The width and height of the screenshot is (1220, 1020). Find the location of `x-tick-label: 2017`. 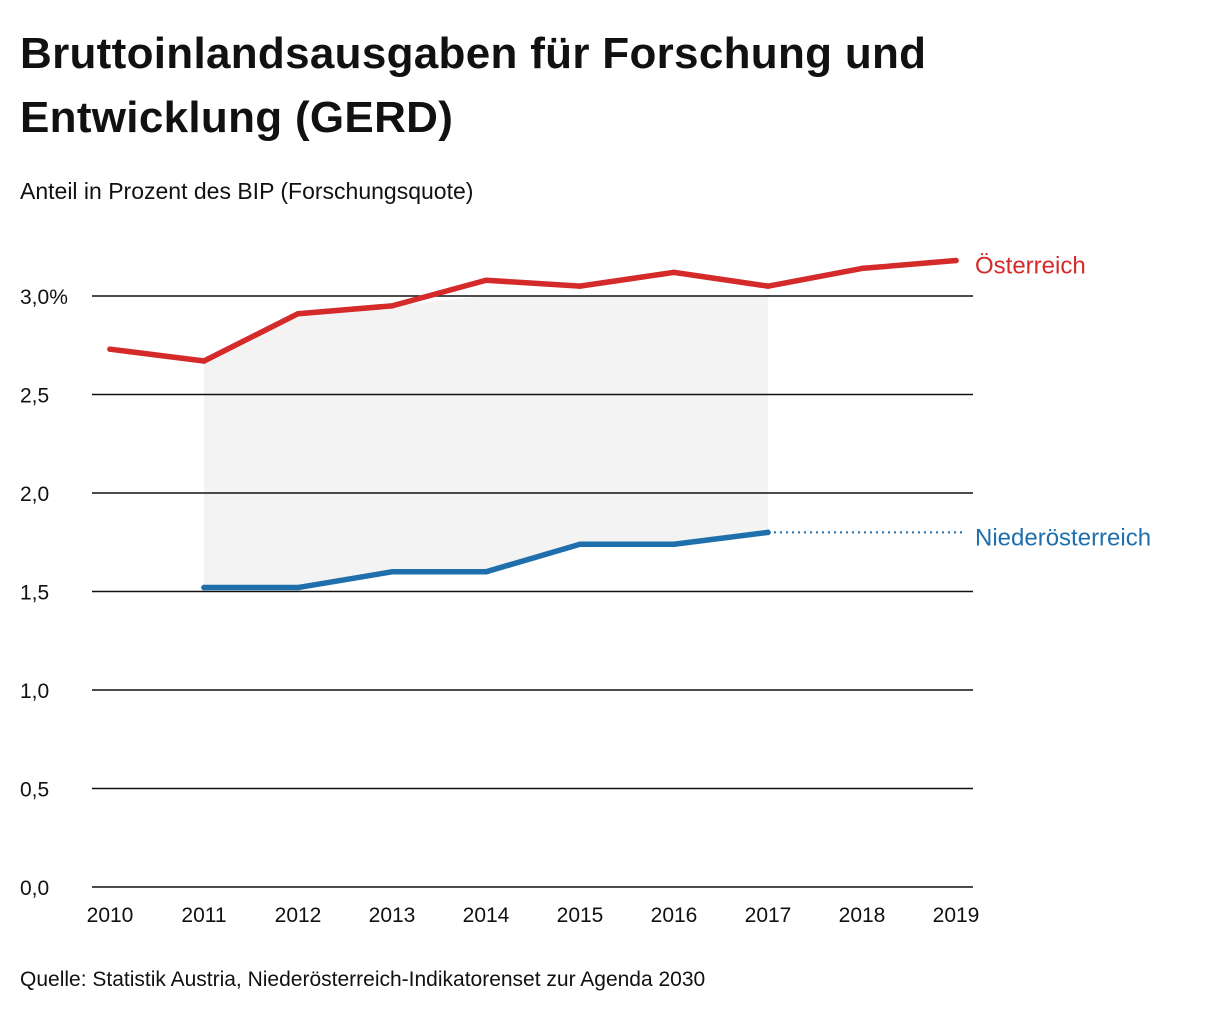

x-tick-label: 2017 is located at coordinates (768, 915).